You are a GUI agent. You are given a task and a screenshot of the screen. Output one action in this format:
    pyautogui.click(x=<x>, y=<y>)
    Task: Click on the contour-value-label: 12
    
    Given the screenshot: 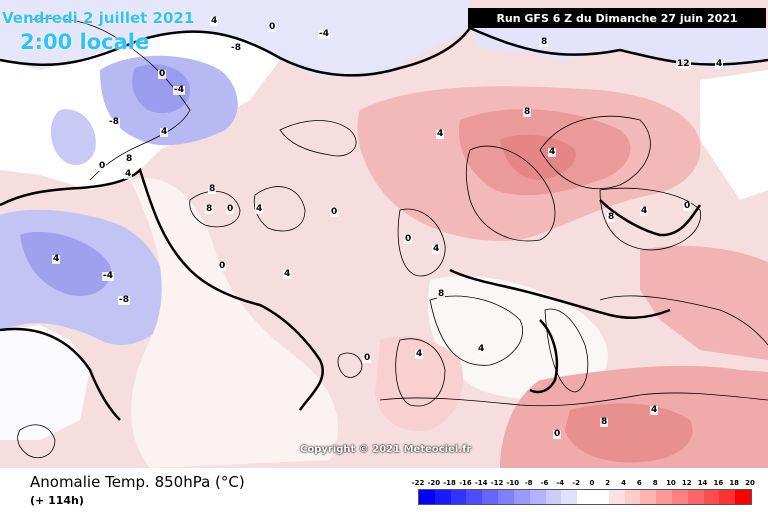 What is the action you would take?
    pyautogui.click(x=683, y=64)
    